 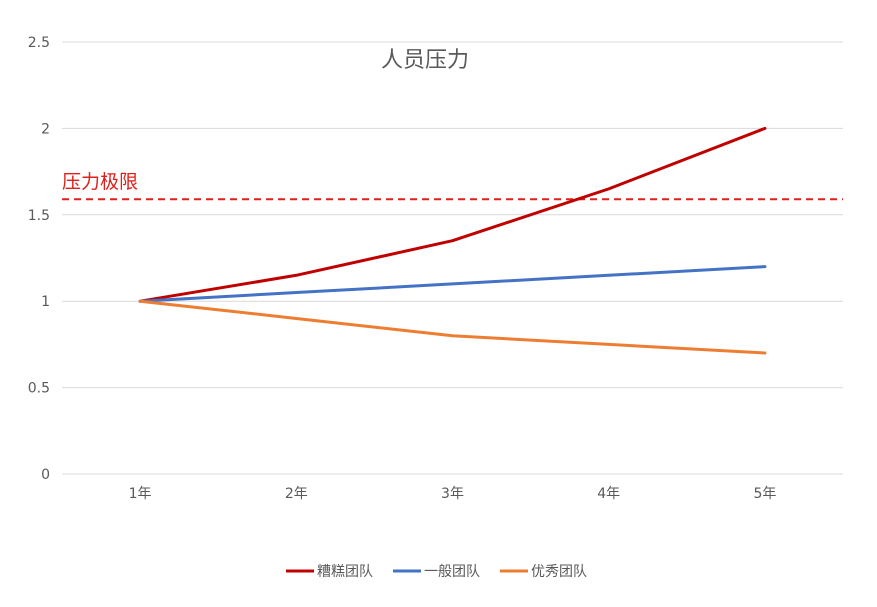 I want to click on x-tick-label: 3年, so click(x=452, y=494).